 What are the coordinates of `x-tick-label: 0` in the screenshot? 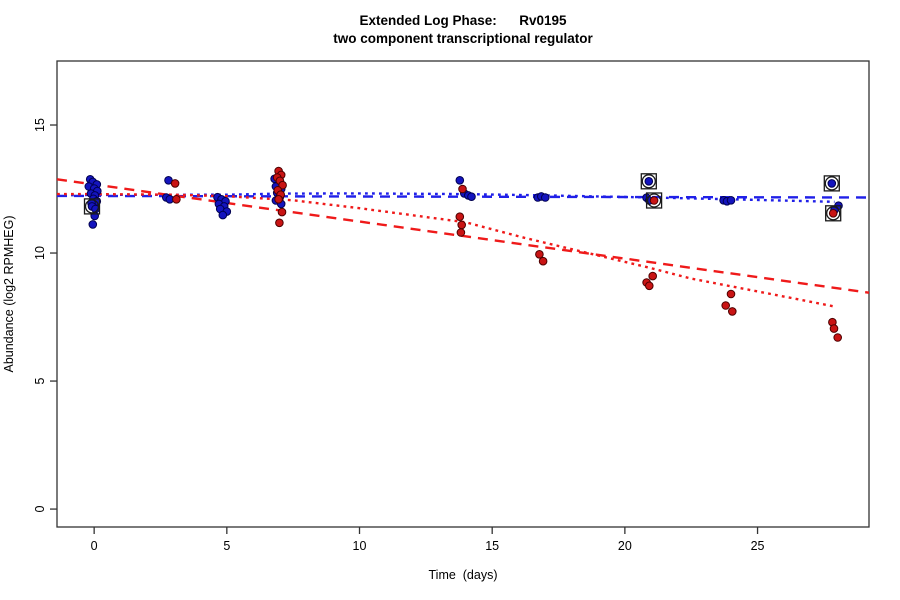 It's located at (94, 546).